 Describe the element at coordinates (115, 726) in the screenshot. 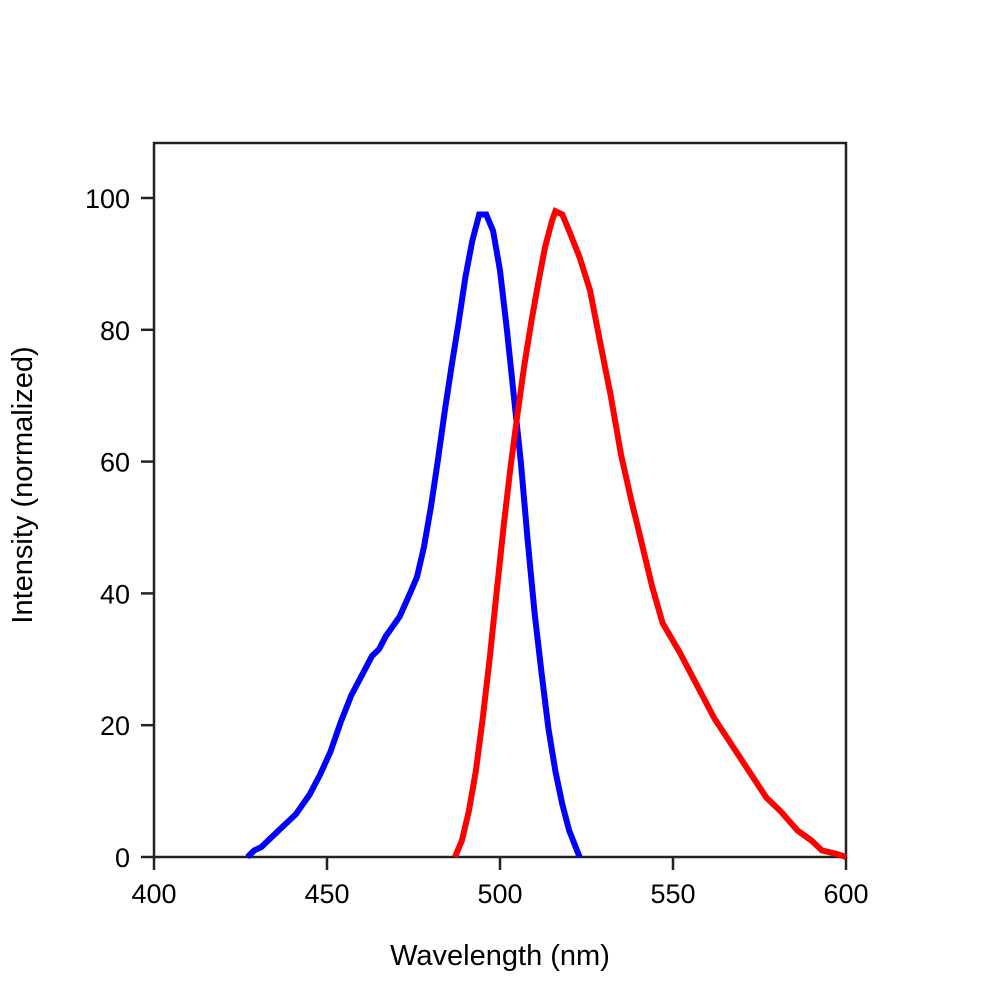

I see `y-tick-label: 20` at that location.